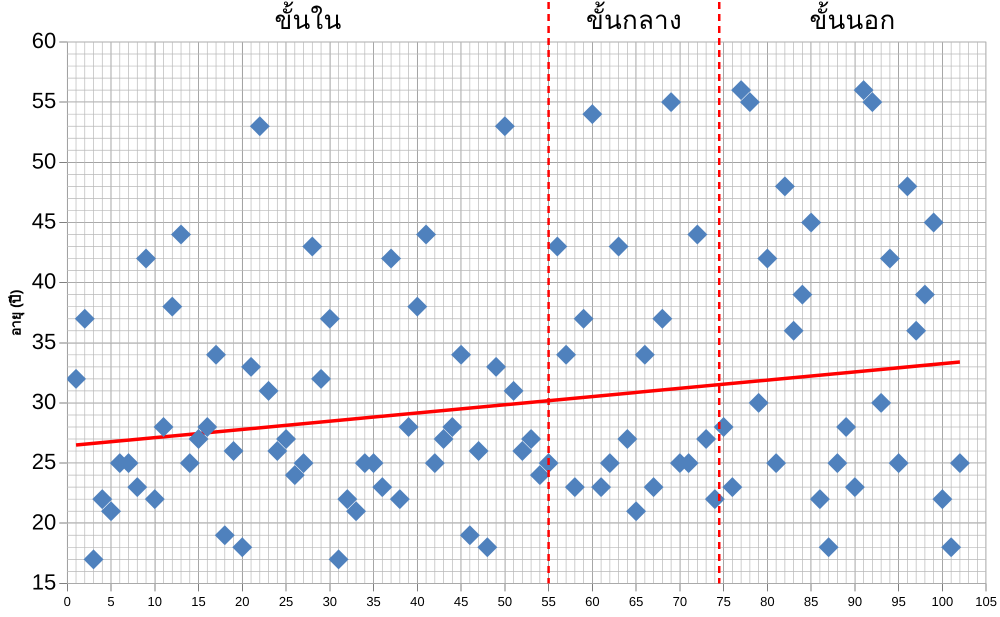 This screenshot has width=1000, height=617. I want to click on y-tick-label: 20, so click(44, 521).